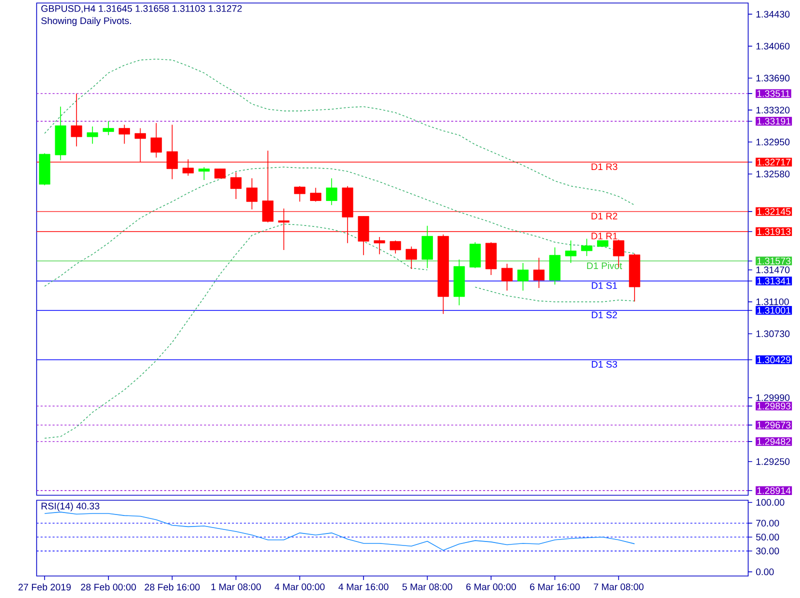 Image resolution: width=800 pixels, height=598 pixels. What do you see at coordinates (605, 166) in the screenshot?
I see `ref-line-label: D1 R3` at bounding box center [605, 166].